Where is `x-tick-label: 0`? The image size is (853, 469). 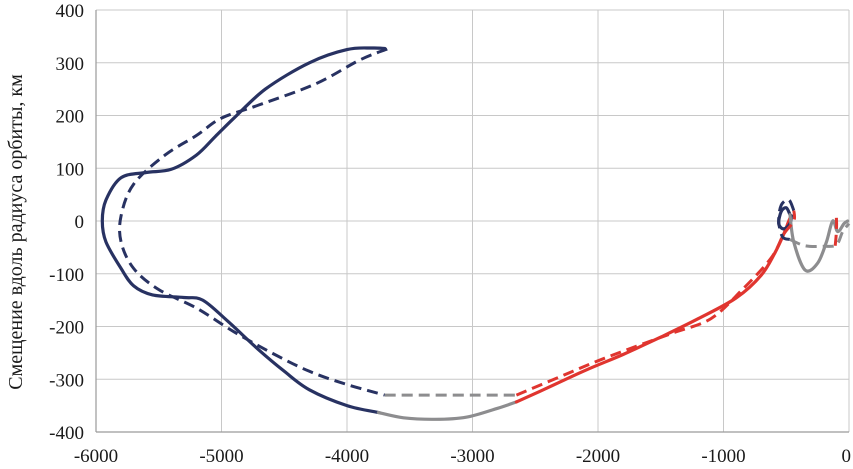
x-tick-label: 0 is located at coordinates (847, 456).